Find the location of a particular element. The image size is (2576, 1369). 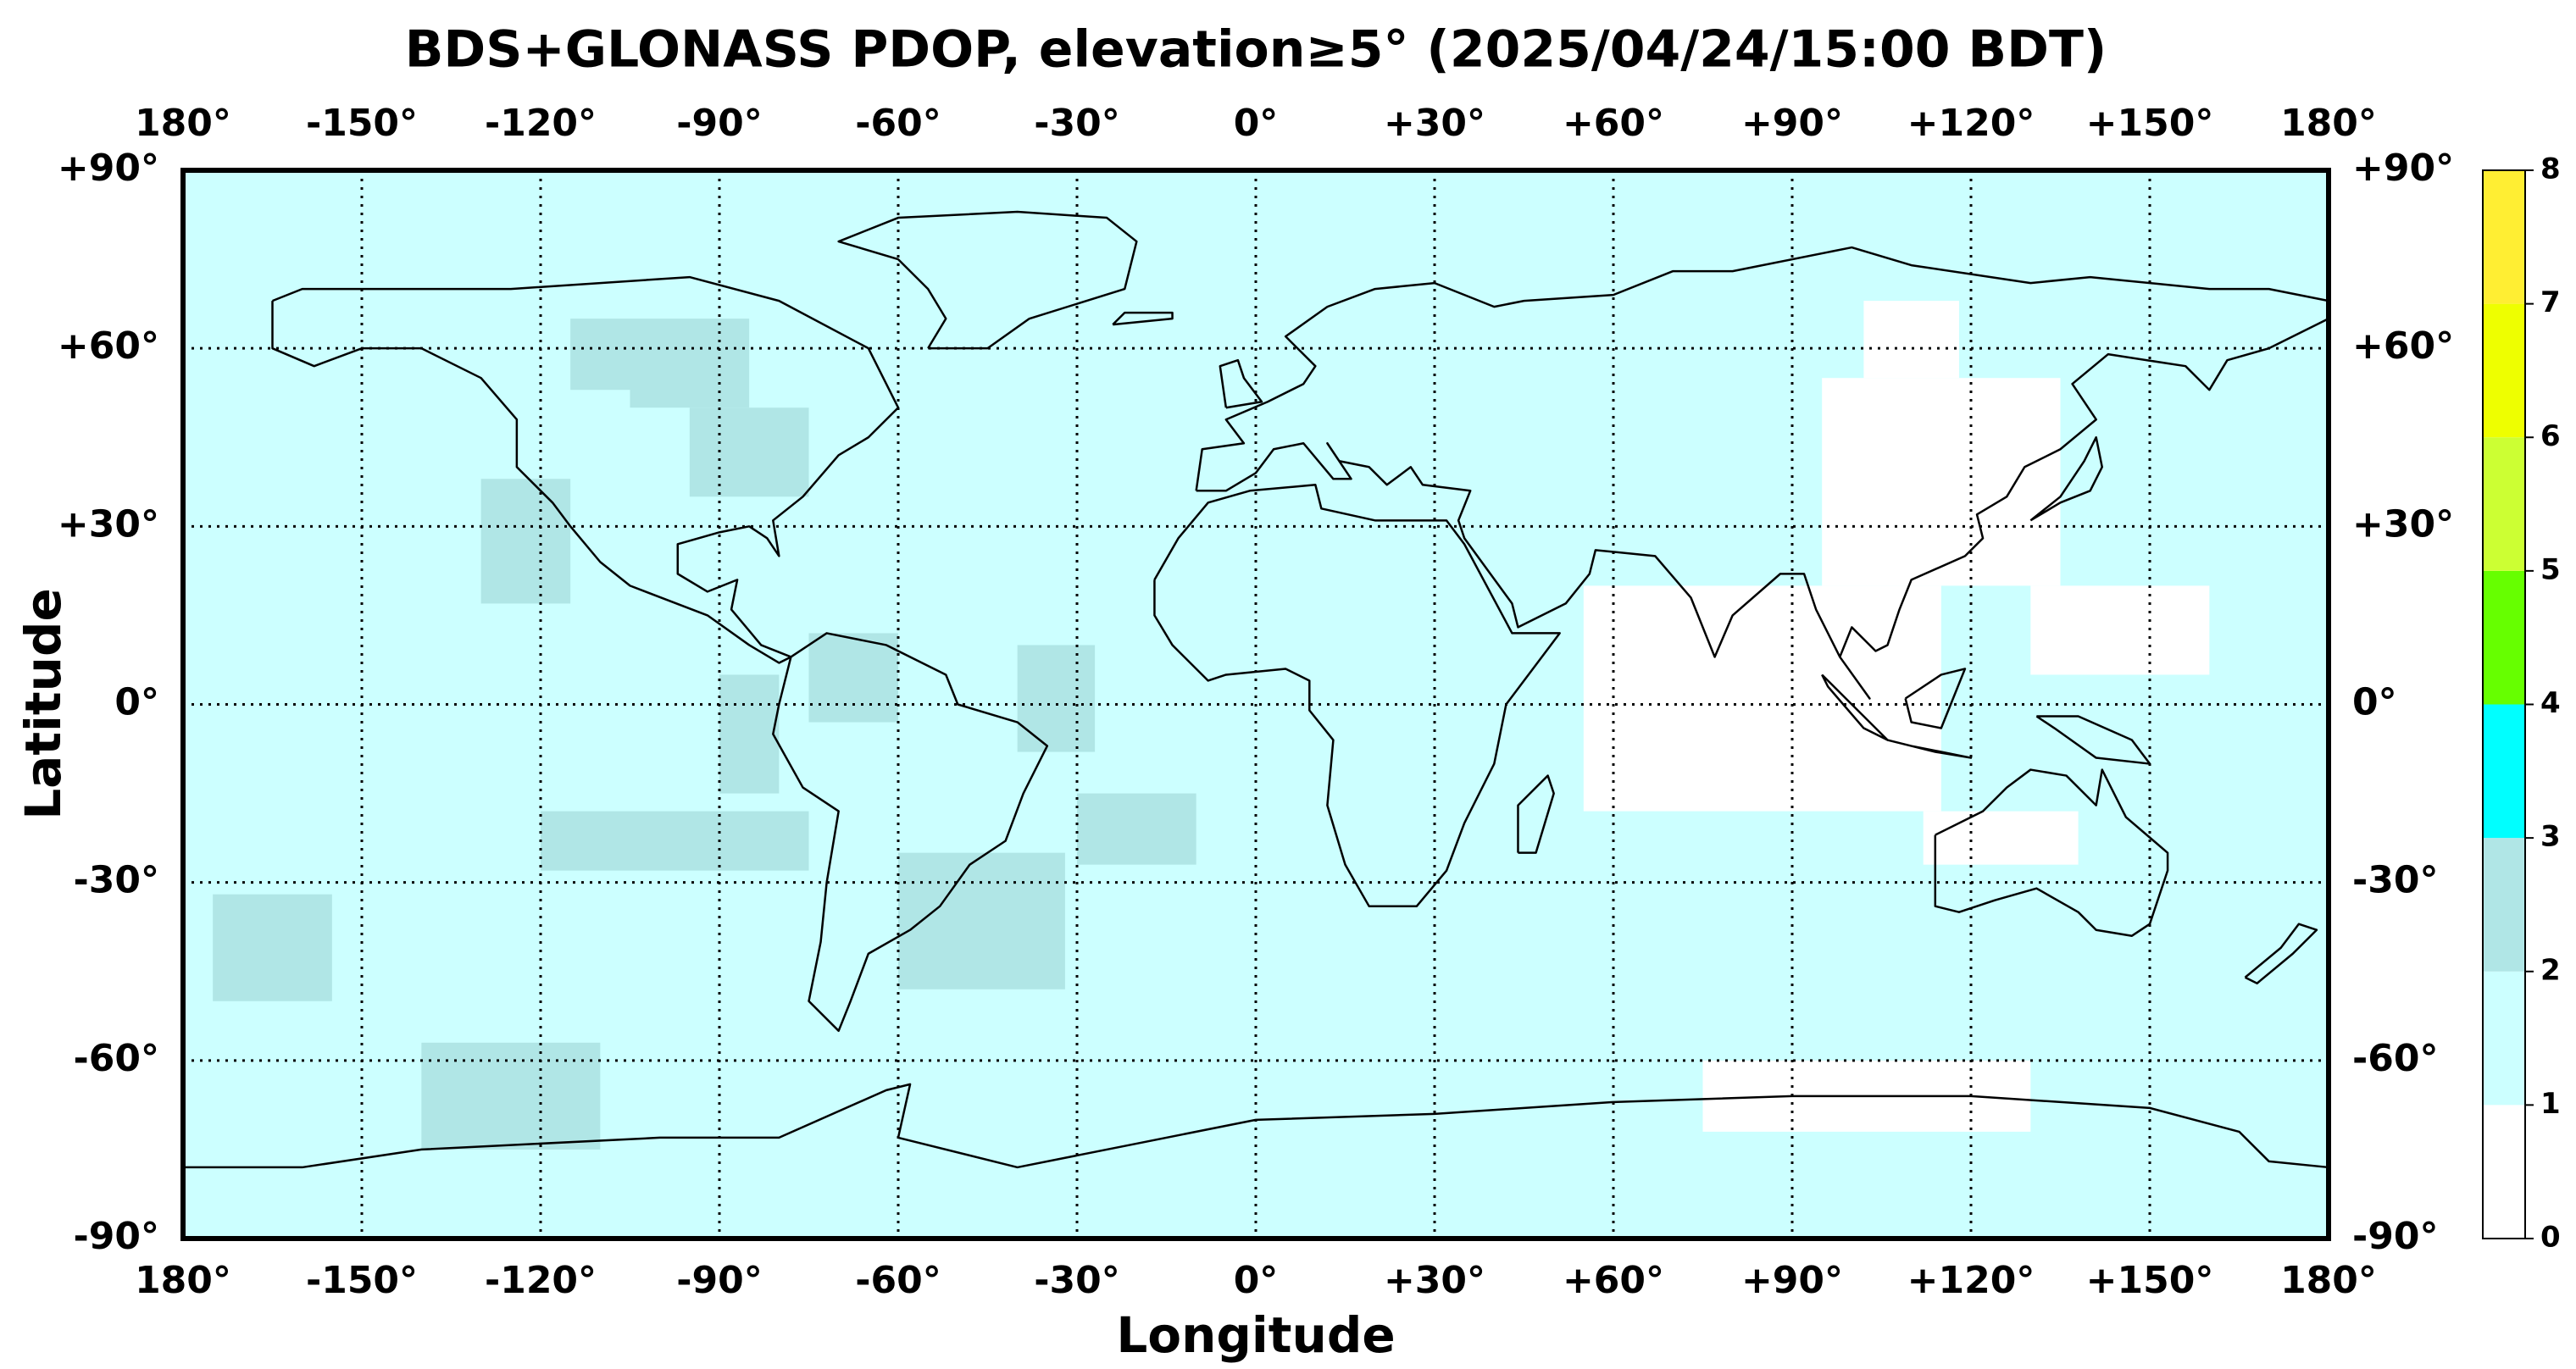

y-tick-label: -60° is located at coordinates (117, 1058).